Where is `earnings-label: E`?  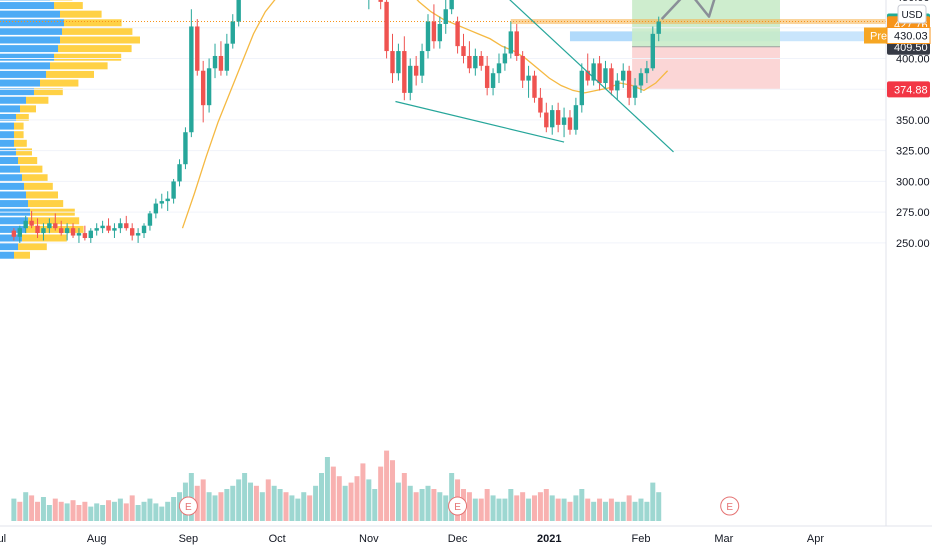
earnings-label: E is located at coordinates (188, 507).